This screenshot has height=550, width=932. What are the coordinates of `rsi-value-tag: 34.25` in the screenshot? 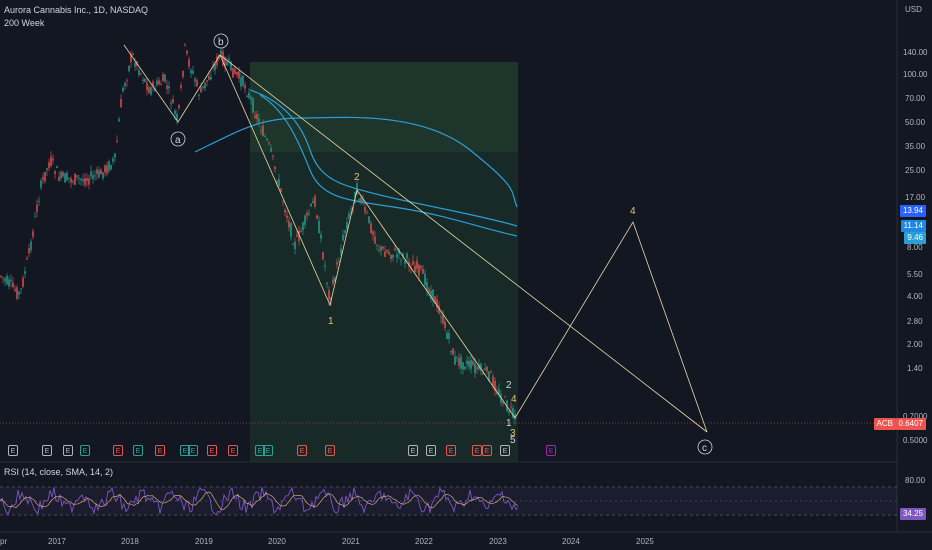 It's located at (912, 514).